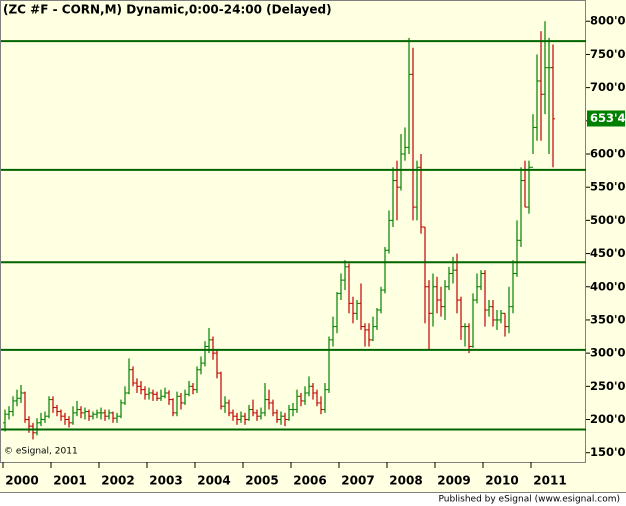 The image size is (626, 506). What do you see at coordinates (549, 481) in the screenshot?
I see `x-tick-label: 2011` at bounding box center [549, 481].